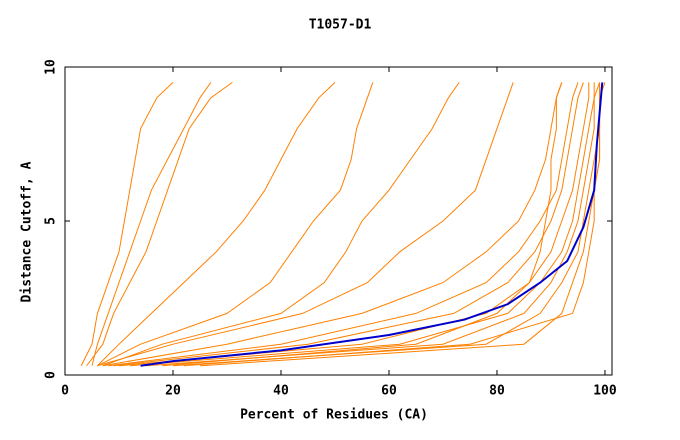 This screenshot has height=440, width=680. Describe the element at coordinates (497, 391) in the screenshot. I see `x-tick-label: 80` at that location.